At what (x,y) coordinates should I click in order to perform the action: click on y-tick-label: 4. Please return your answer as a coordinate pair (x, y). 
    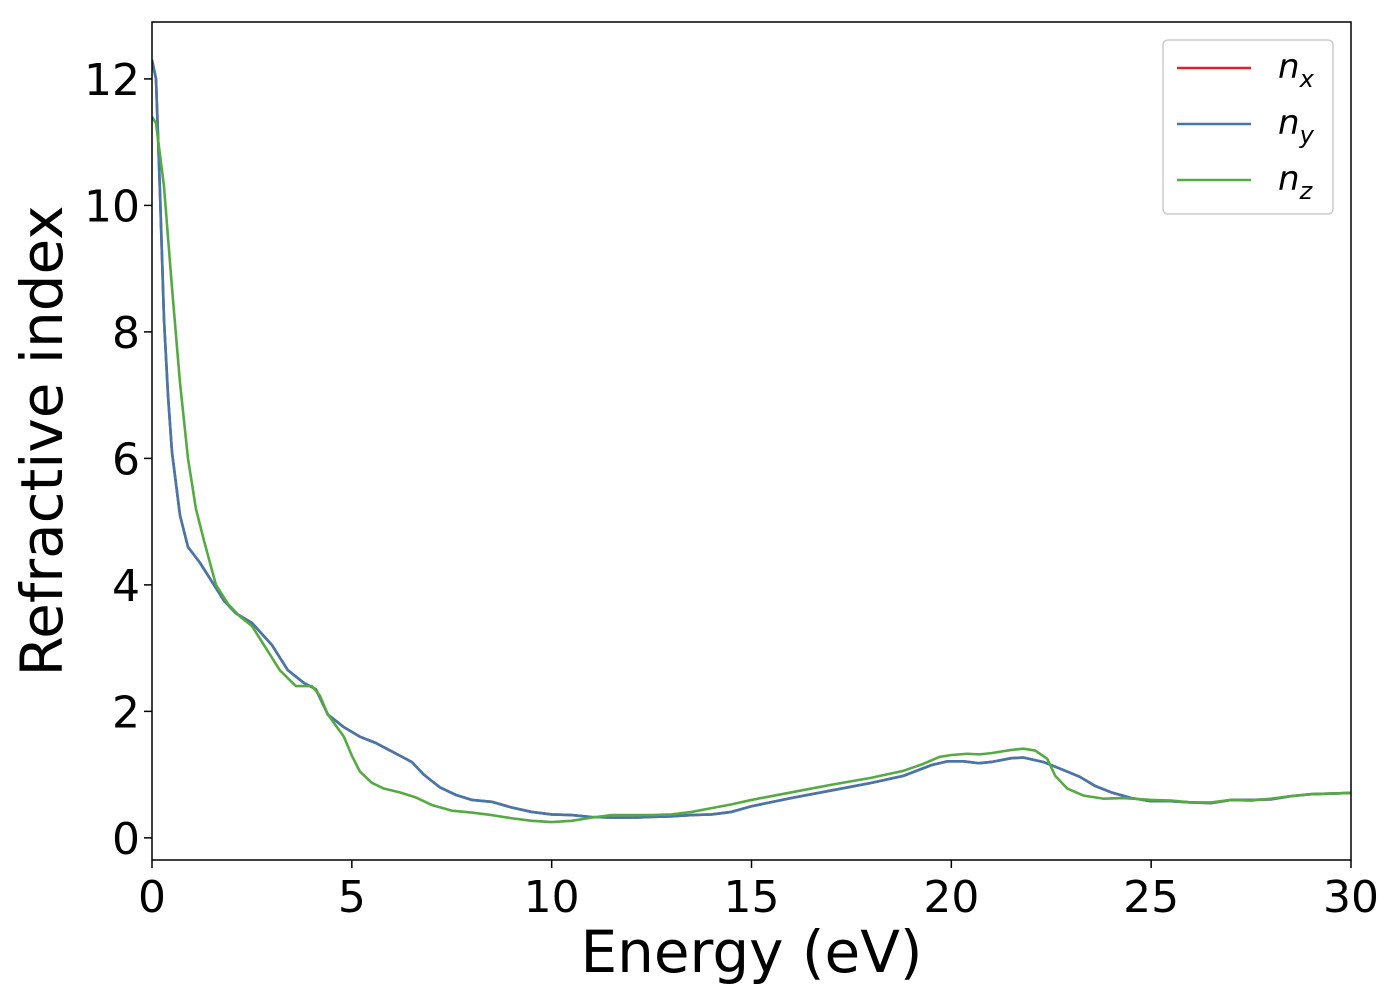
    Looking at the image, I should click on (126, 586).